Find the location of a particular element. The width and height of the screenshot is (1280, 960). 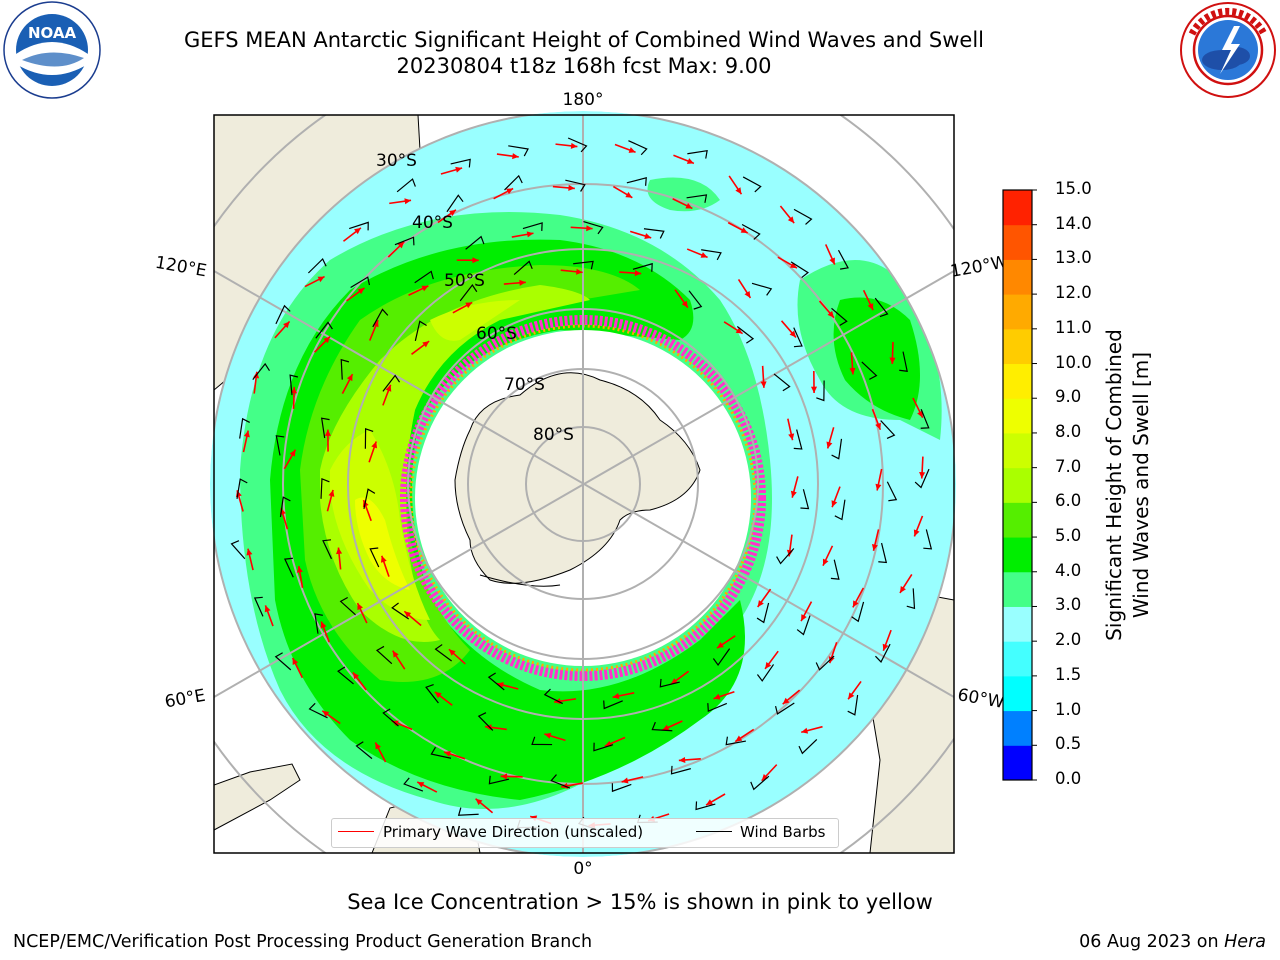

lat-label: 60°S is located at coordinates (496, 334).